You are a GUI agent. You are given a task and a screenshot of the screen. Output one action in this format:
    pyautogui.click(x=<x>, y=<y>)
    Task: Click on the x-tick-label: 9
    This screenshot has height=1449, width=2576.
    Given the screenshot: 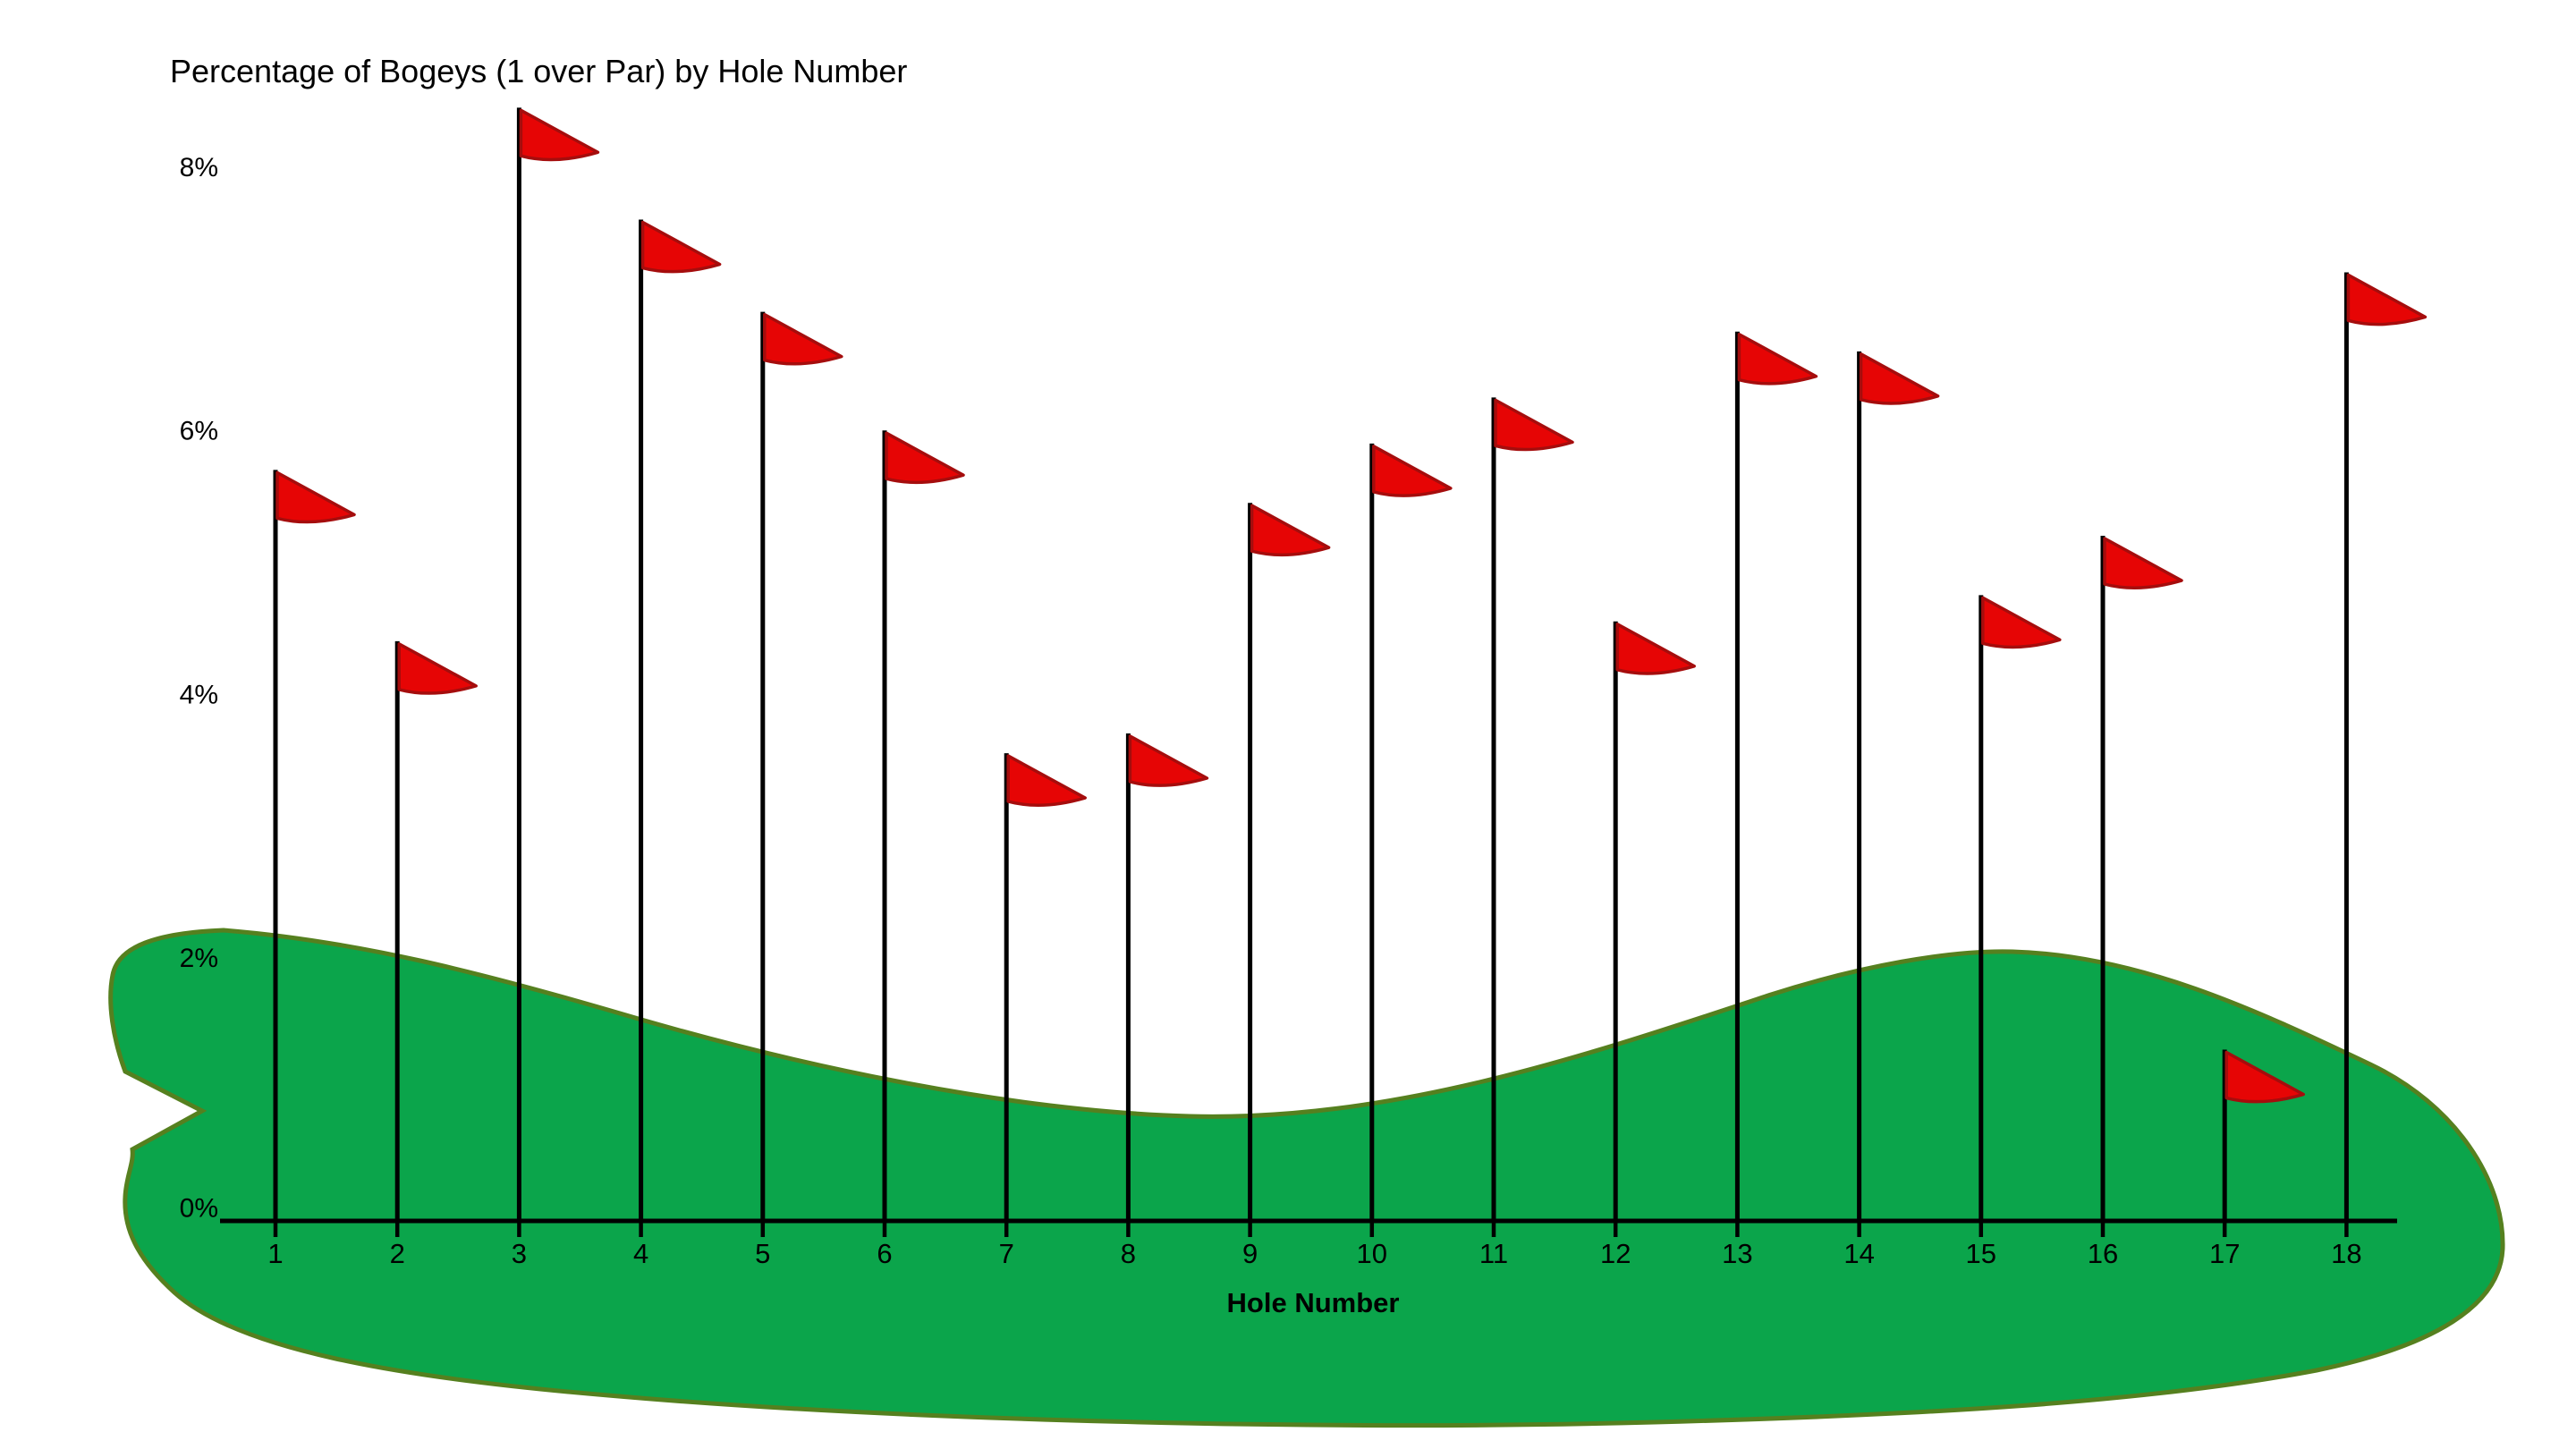 What is the action you would take?
    pyautogui.click(x=1250, y=1253)
    